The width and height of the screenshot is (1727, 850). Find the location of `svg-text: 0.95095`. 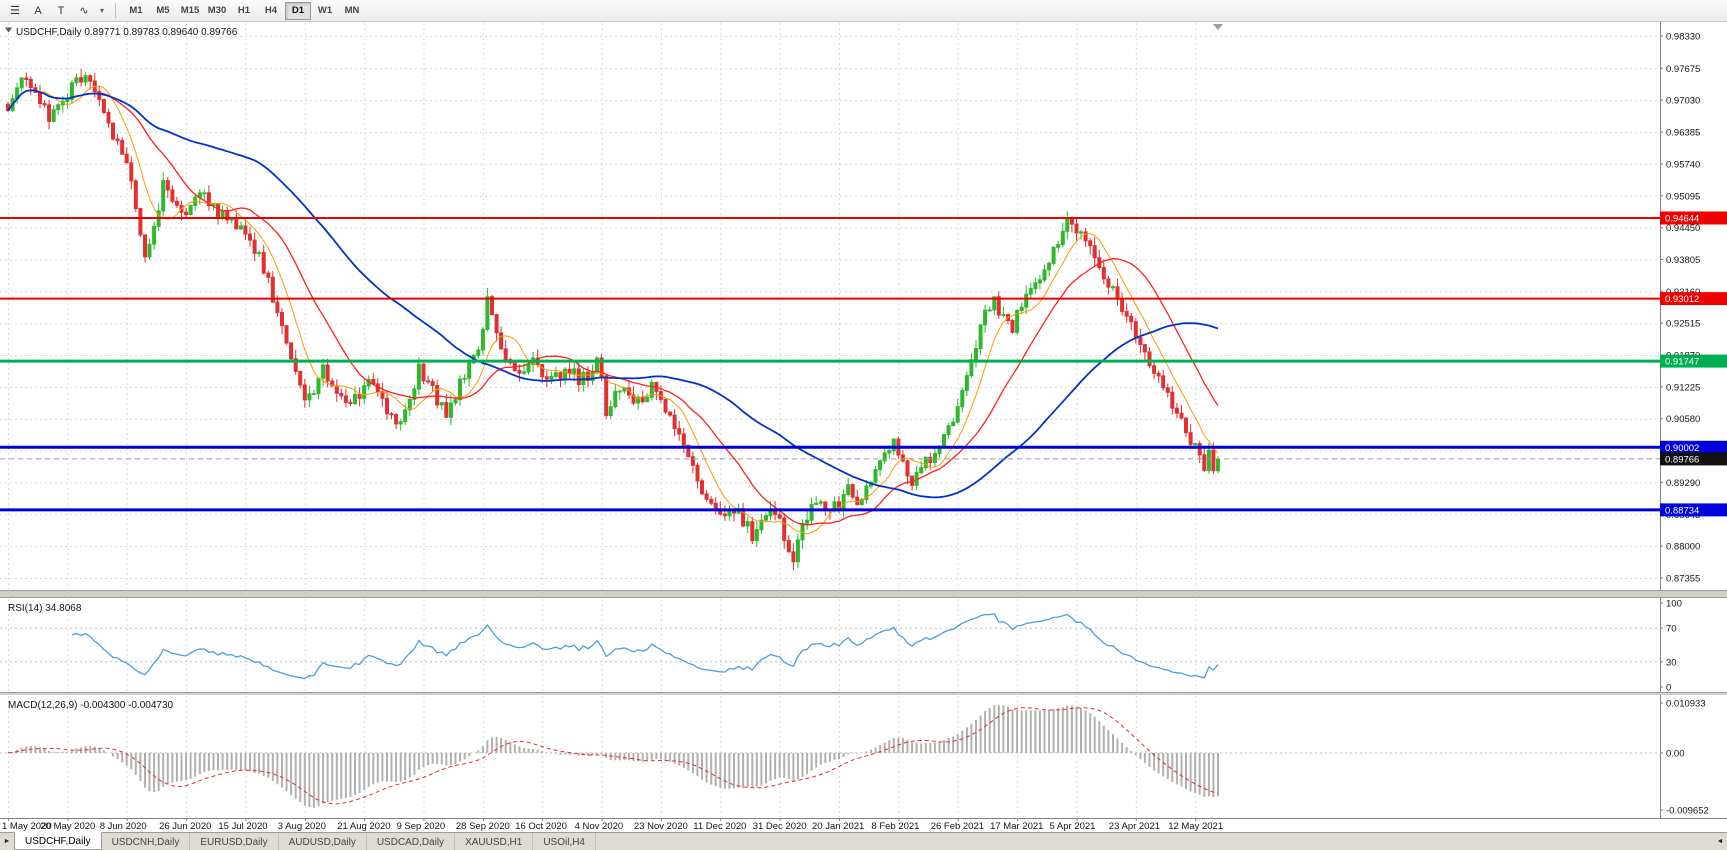

svg-text: 0.95095 is located at coordinates (1683, 196).